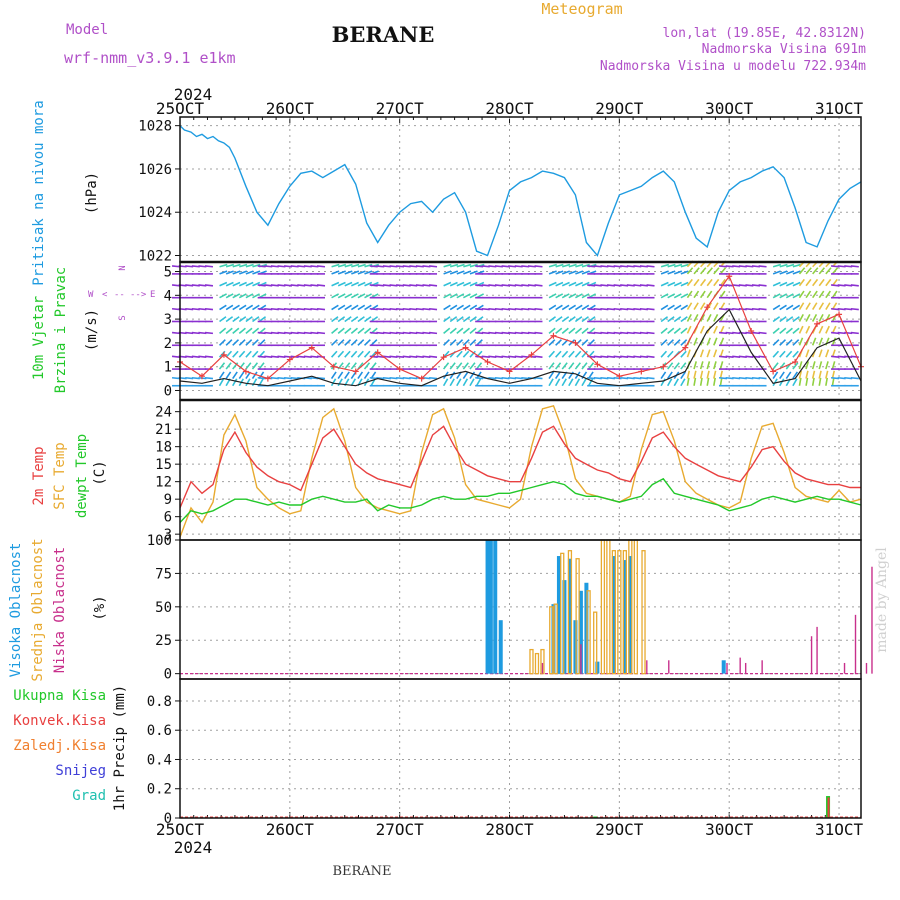 The image size is (900, 900). I want to click on panel-frame-precip, so click(520, 748).